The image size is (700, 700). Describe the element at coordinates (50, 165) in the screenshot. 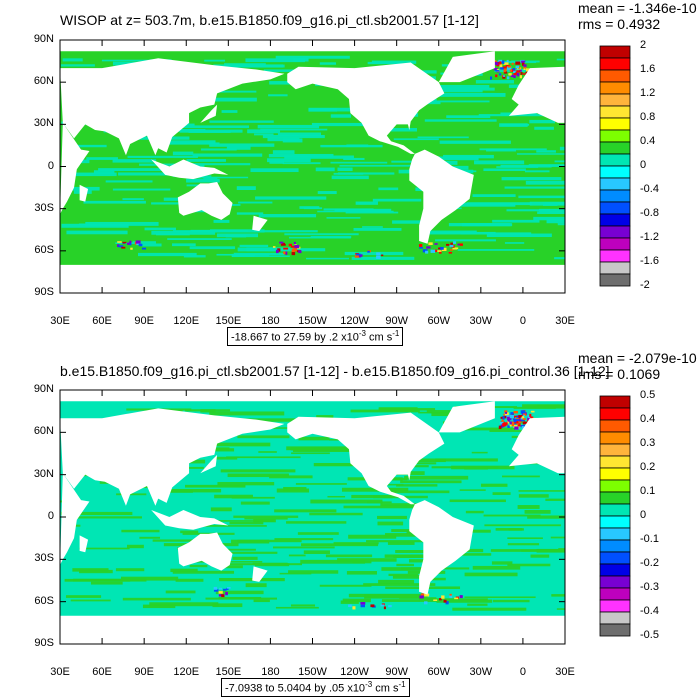

I see `lat-label: 0` at that location.